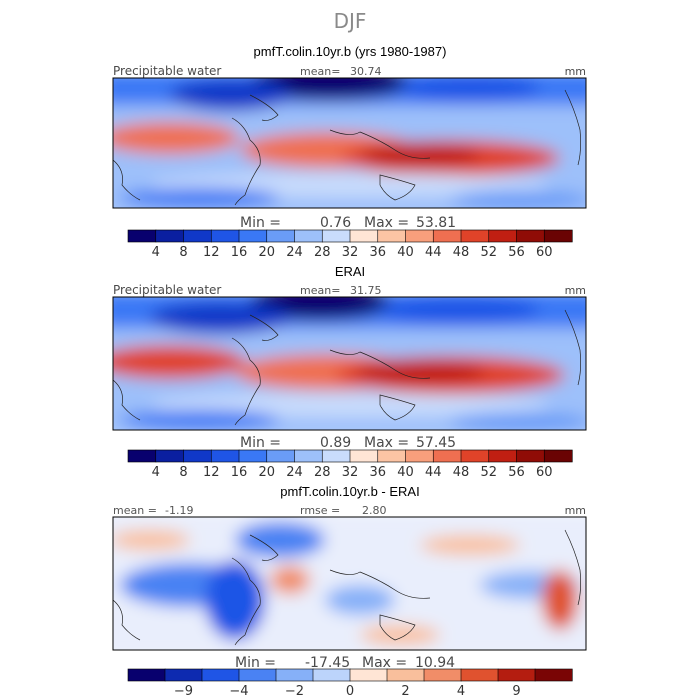 This screenshot has height=700, width=700. What do you see at coordinates (179, 510) in the screenshot?
I see `panel3-mean-value: -1.19` at bounding box center [179, 510].